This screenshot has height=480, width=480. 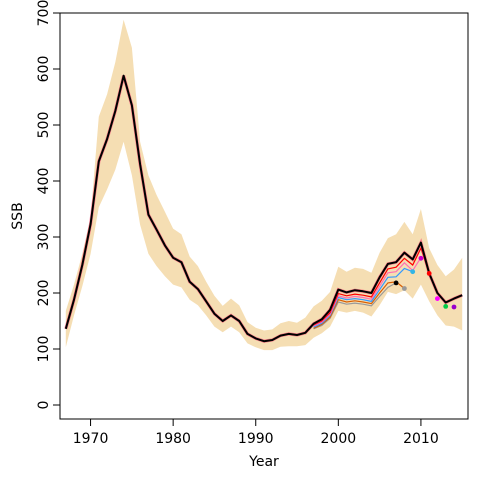 What do you see at coordinates (44, 237) in the screenshot?
I see `y-tick-label-300: 300` at bounding box center [44, 237].